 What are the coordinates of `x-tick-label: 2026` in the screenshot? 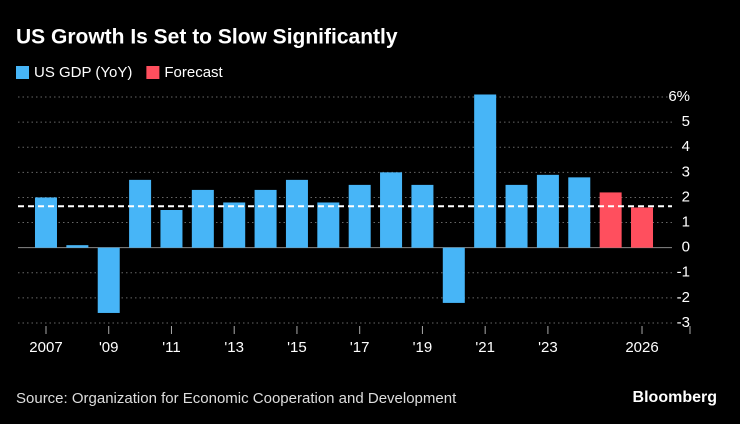 It's located at (641, 347).